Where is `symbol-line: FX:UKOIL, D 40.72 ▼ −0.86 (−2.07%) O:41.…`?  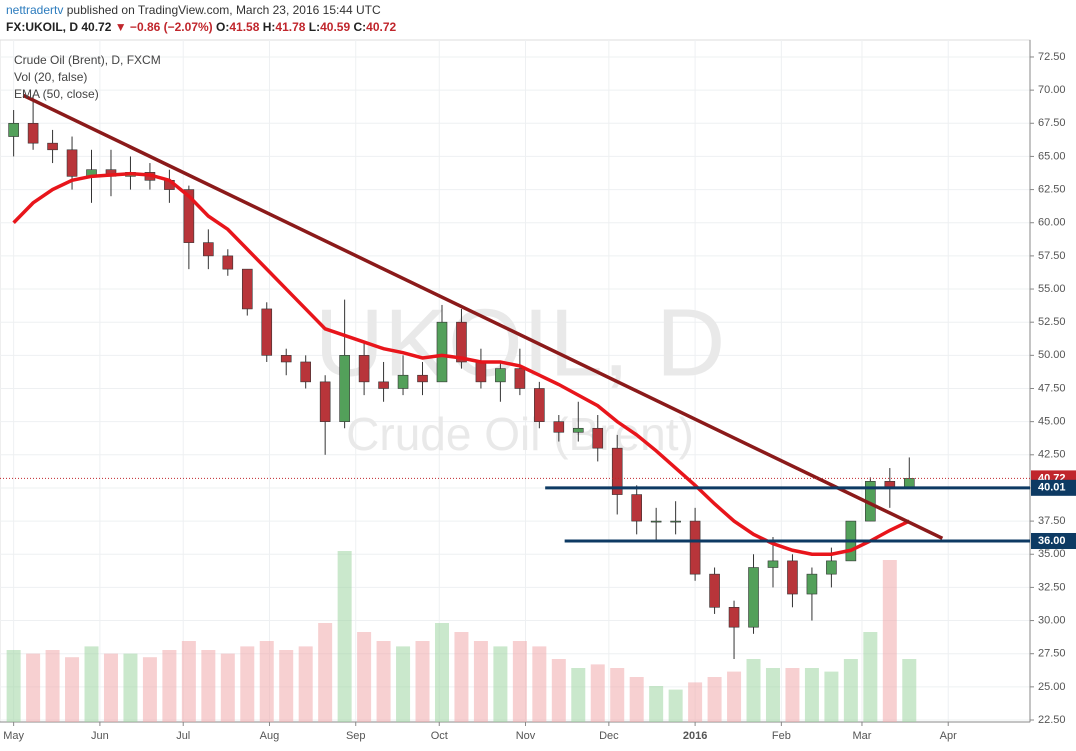 symbol-line: FX:UKOIL, D 40.72 ▼ −0.86 (−2.07%) O:41.… is located at coordinates (201, 27).